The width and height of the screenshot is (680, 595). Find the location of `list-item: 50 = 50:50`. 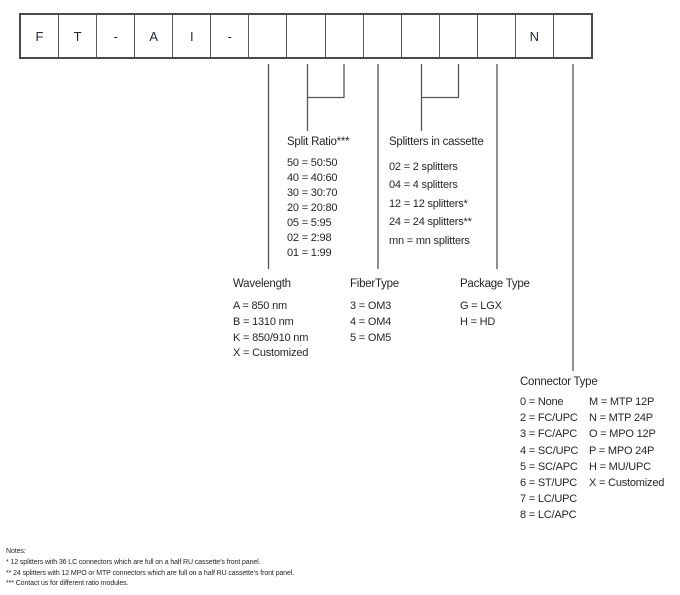

list-item: 50 = 50:50 is located at coordinates (312, 163).